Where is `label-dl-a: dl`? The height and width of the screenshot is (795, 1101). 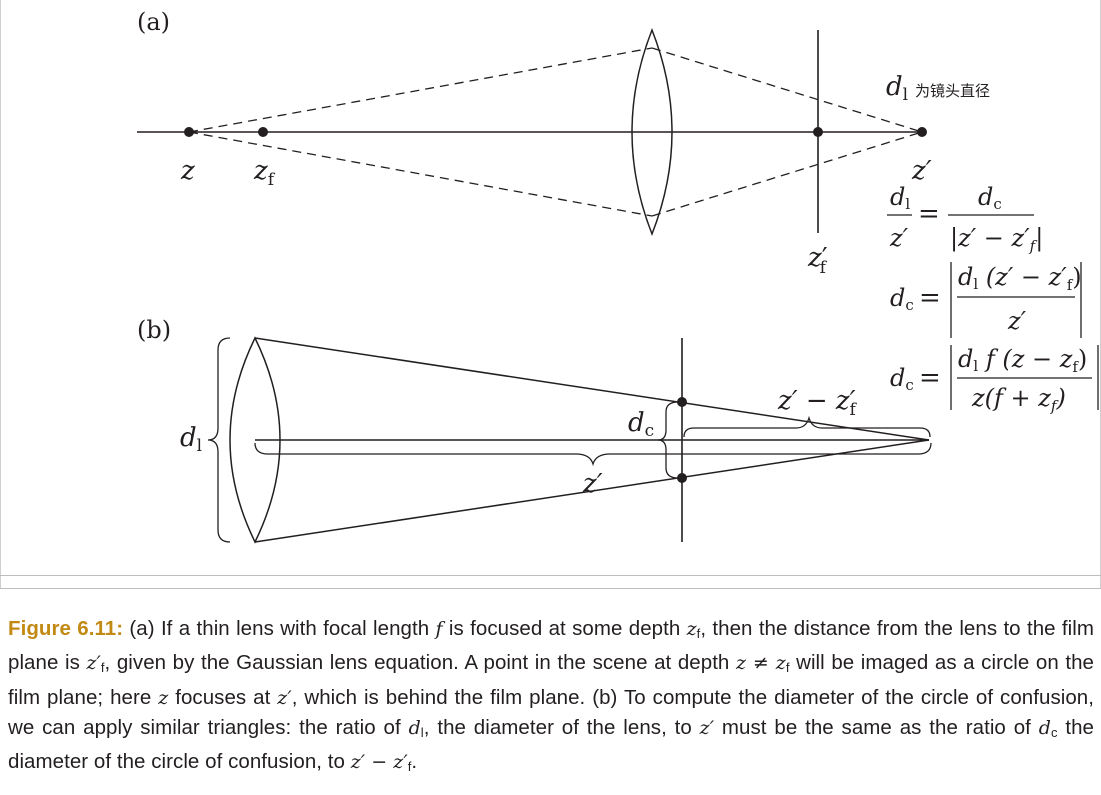 label-dl-a: dl is located at coordinates (897, 88).